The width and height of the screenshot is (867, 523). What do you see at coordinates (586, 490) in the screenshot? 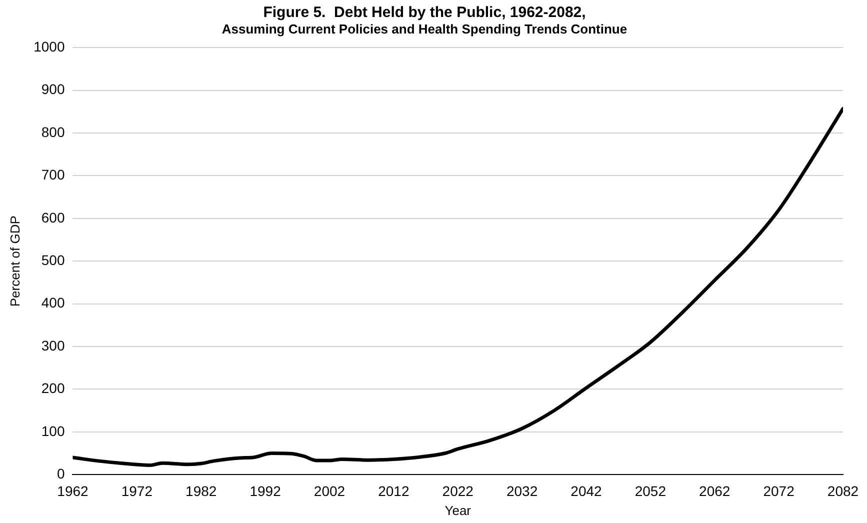
I see `x-tick-label: 2042` at bounding box center [586, 490].